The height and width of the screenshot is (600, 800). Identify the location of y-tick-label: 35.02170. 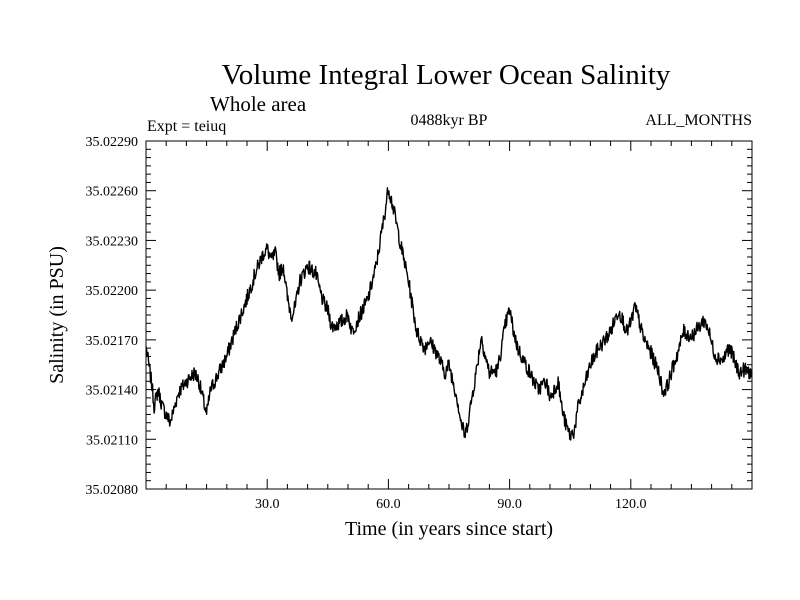
(112, 341).